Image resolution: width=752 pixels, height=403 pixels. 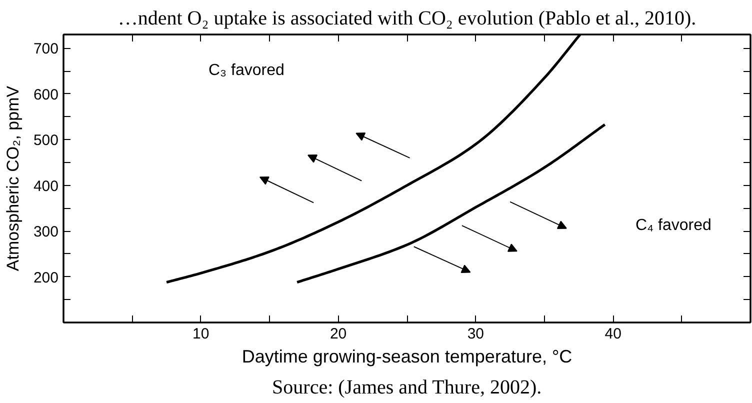 I want to click on text: …ndent O₂ uptake is associated with CO₂ evolution (Pablo et al., 2010)., so click(x=407, y=19).